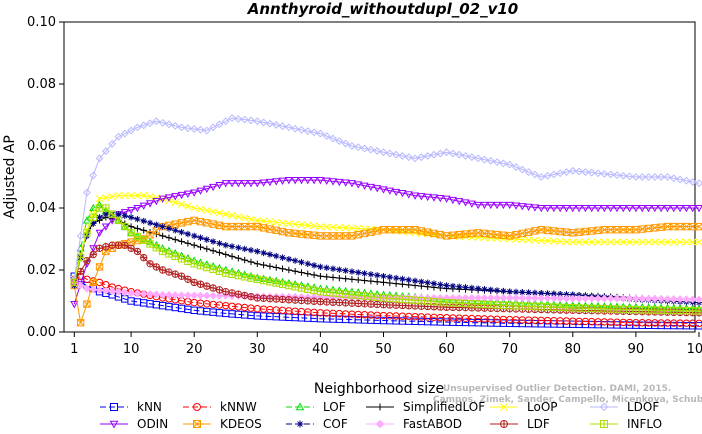  Describe the element at coordinates (257, 349) in the screenshot. I see `x-tick-label: 30` at that location.